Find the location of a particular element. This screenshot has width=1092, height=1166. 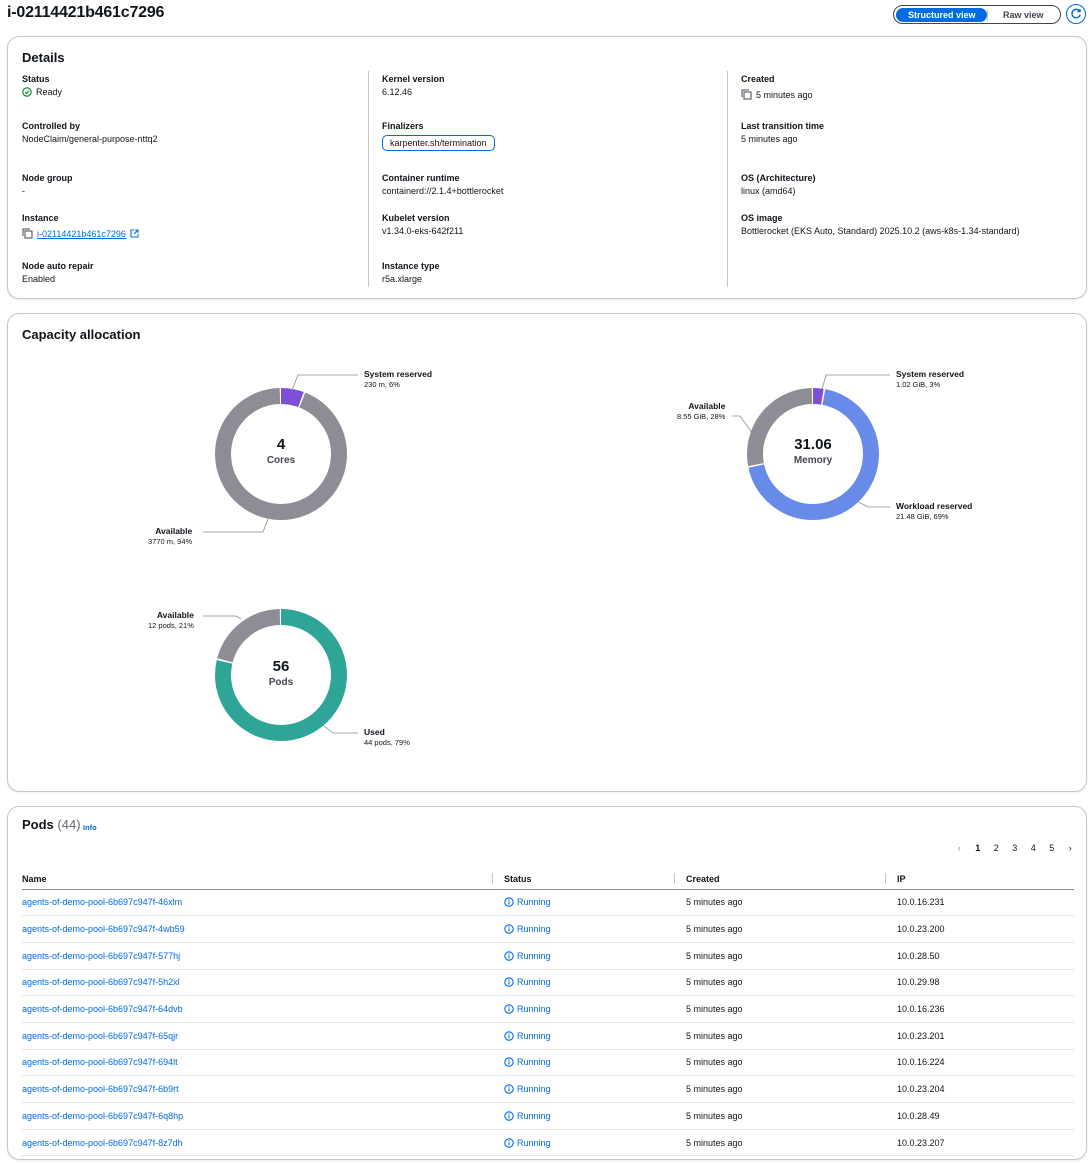

pod-name-link: agents-of-demo-pool-6b697c947f-5h2xl is located at coordinates (263, 983).